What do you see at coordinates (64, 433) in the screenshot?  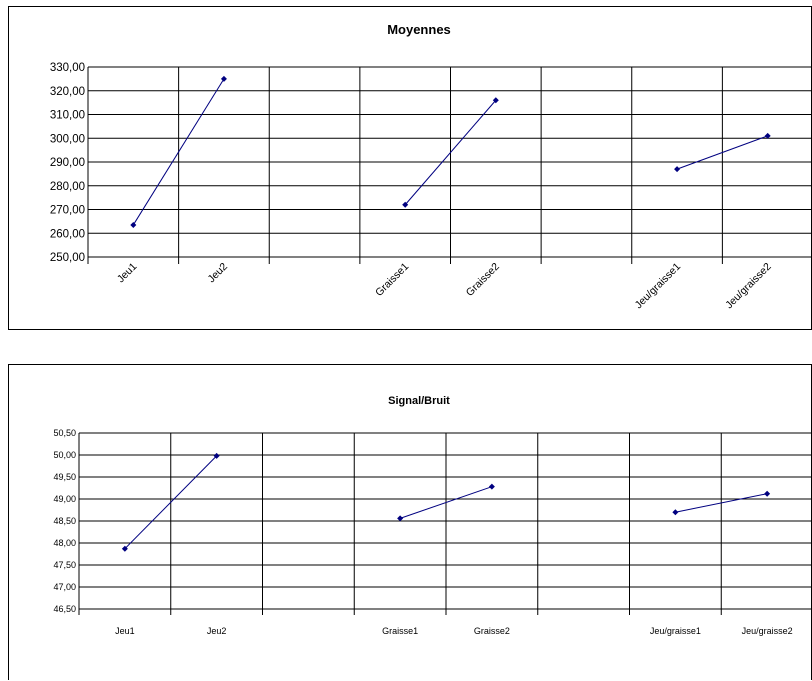 I see `y-tick-label: 50,50` at bounding box center [64, 433].